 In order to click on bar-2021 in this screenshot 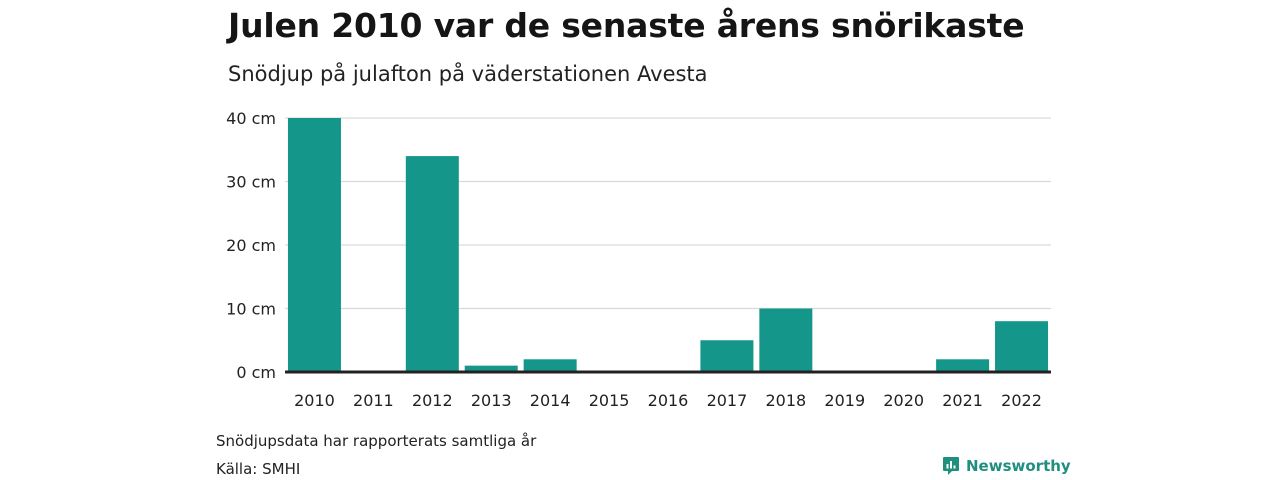, I will do `click(963, 365)`.